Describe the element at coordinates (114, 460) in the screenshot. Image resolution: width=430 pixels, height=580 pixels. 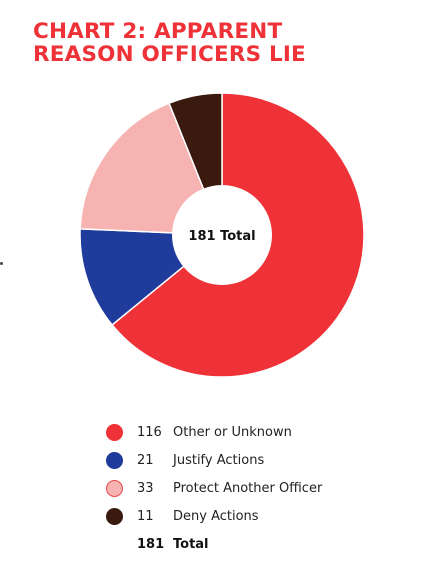
I see `legend-swatch-justify` at that location.